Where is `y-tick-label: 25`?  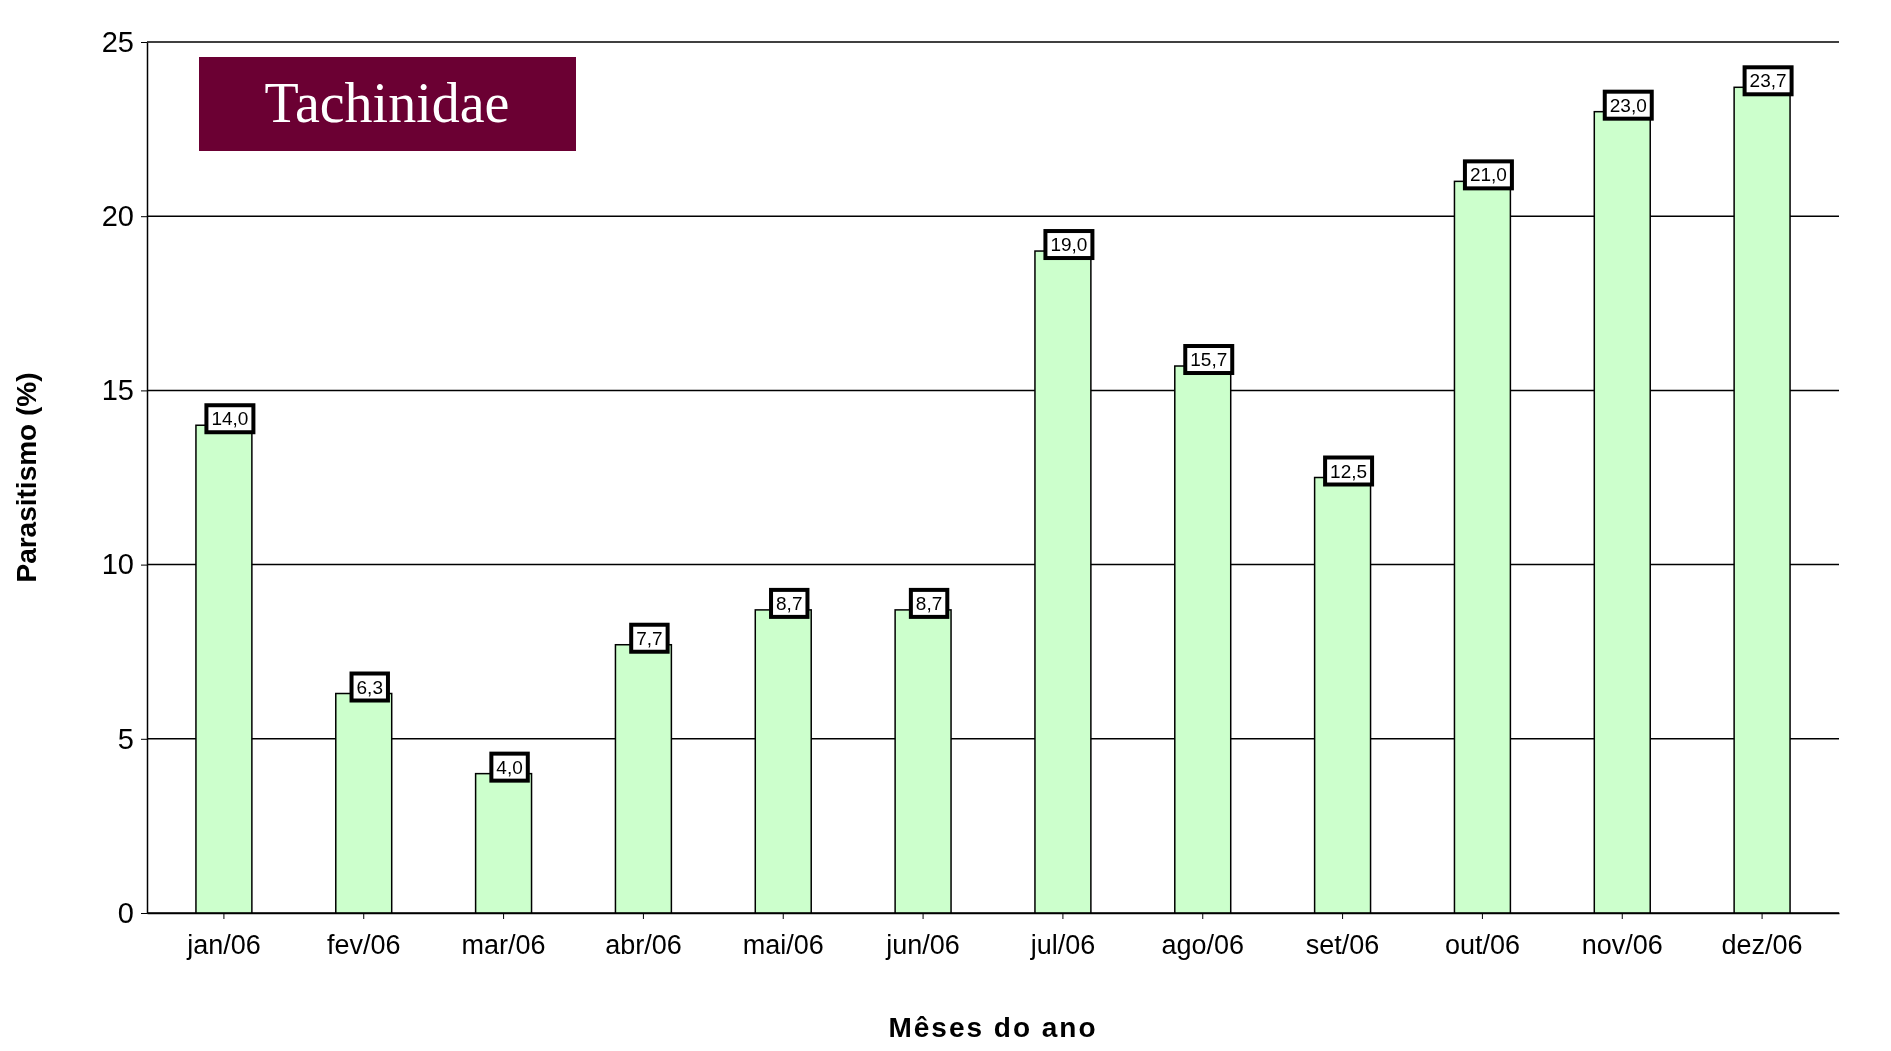 y-tick-label: 25 is located at coordinates (117, 41).